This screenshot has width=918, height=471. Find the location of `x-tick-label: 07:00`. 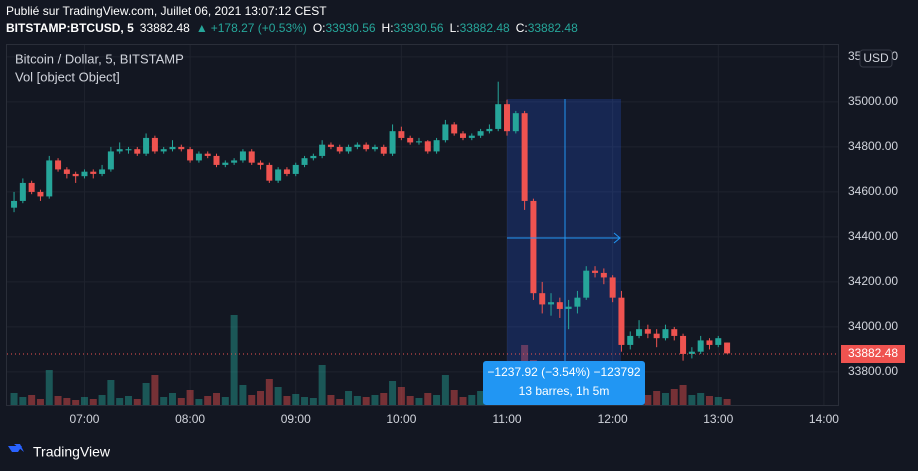

x-tick-label: 07:00 is located at coordinates (84, 419).